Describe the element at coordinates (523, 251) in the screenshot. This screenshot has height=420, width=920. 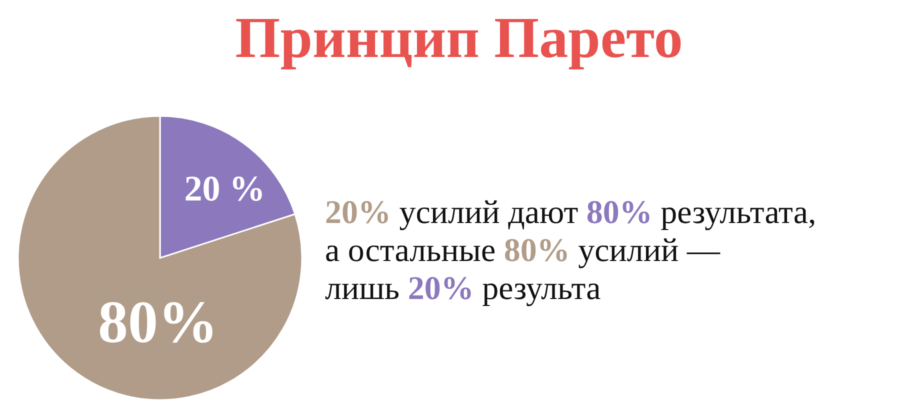
I see `text: а остальные 80% усилий —` at that location.